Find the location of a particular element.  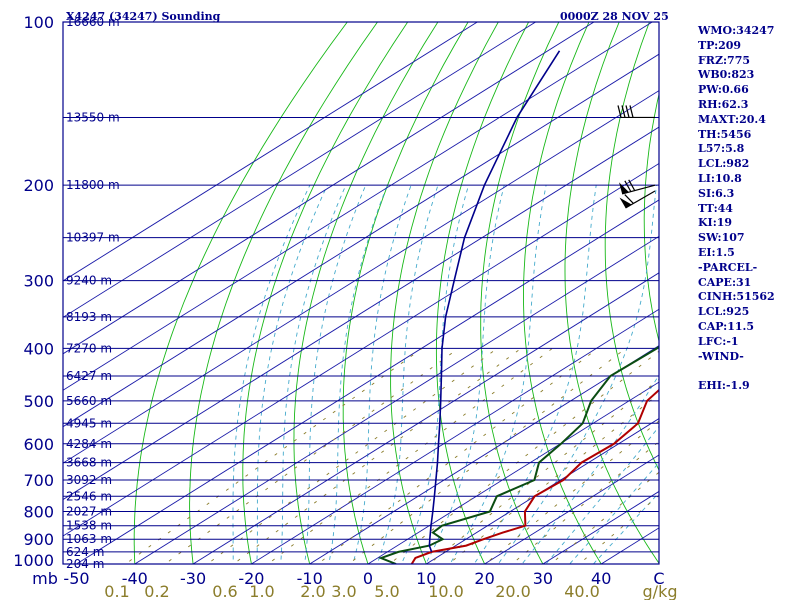

pressure-tick-label: 200 is located at coordinates (38, 185).